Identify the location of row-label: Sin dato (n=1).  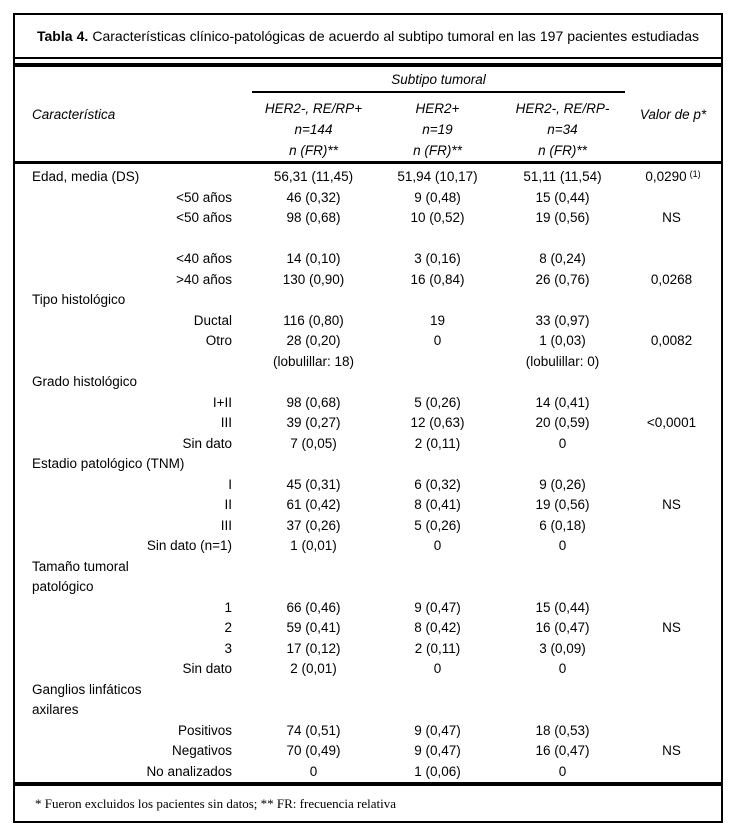
(189, 545).